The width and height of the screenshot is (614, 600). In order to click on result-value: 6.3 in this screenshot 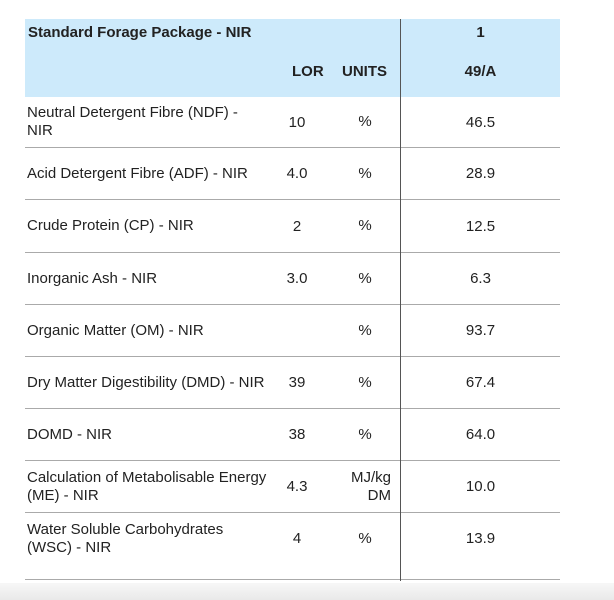, I will do `click(480, 278)`.